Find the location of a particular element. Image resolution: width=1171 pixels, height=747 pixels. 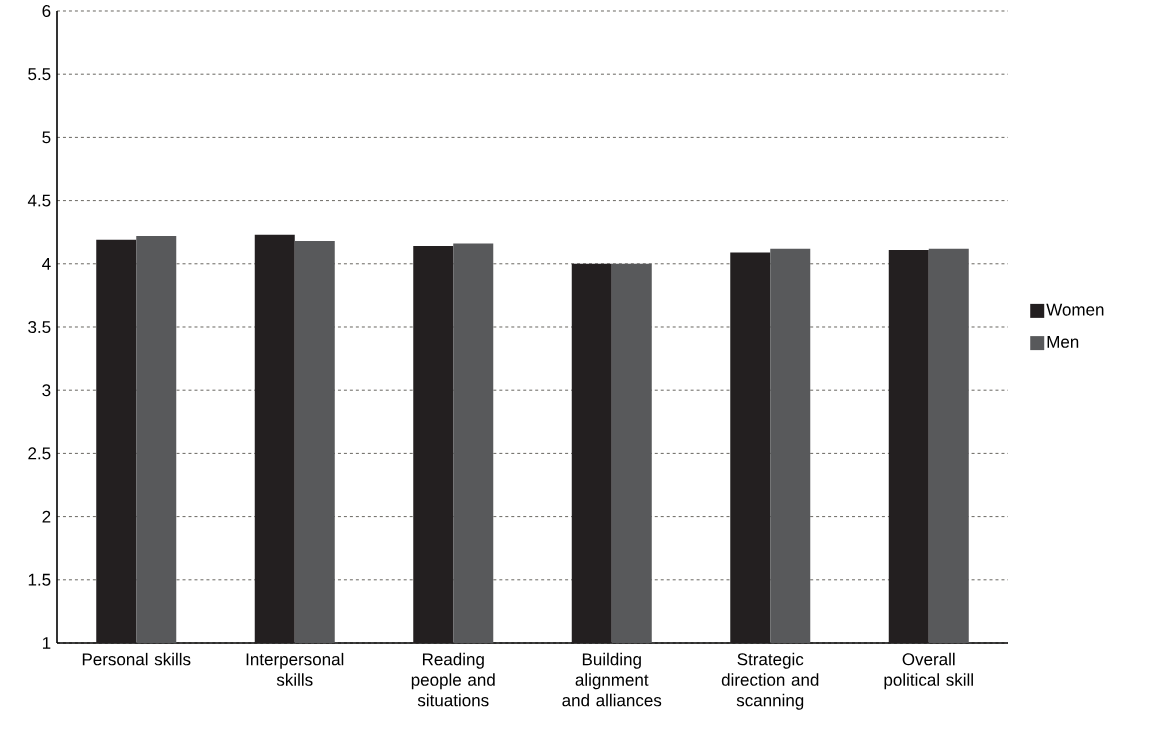

x-tick-label: Strategic direction and scanning is located at coordinates (770, 681).